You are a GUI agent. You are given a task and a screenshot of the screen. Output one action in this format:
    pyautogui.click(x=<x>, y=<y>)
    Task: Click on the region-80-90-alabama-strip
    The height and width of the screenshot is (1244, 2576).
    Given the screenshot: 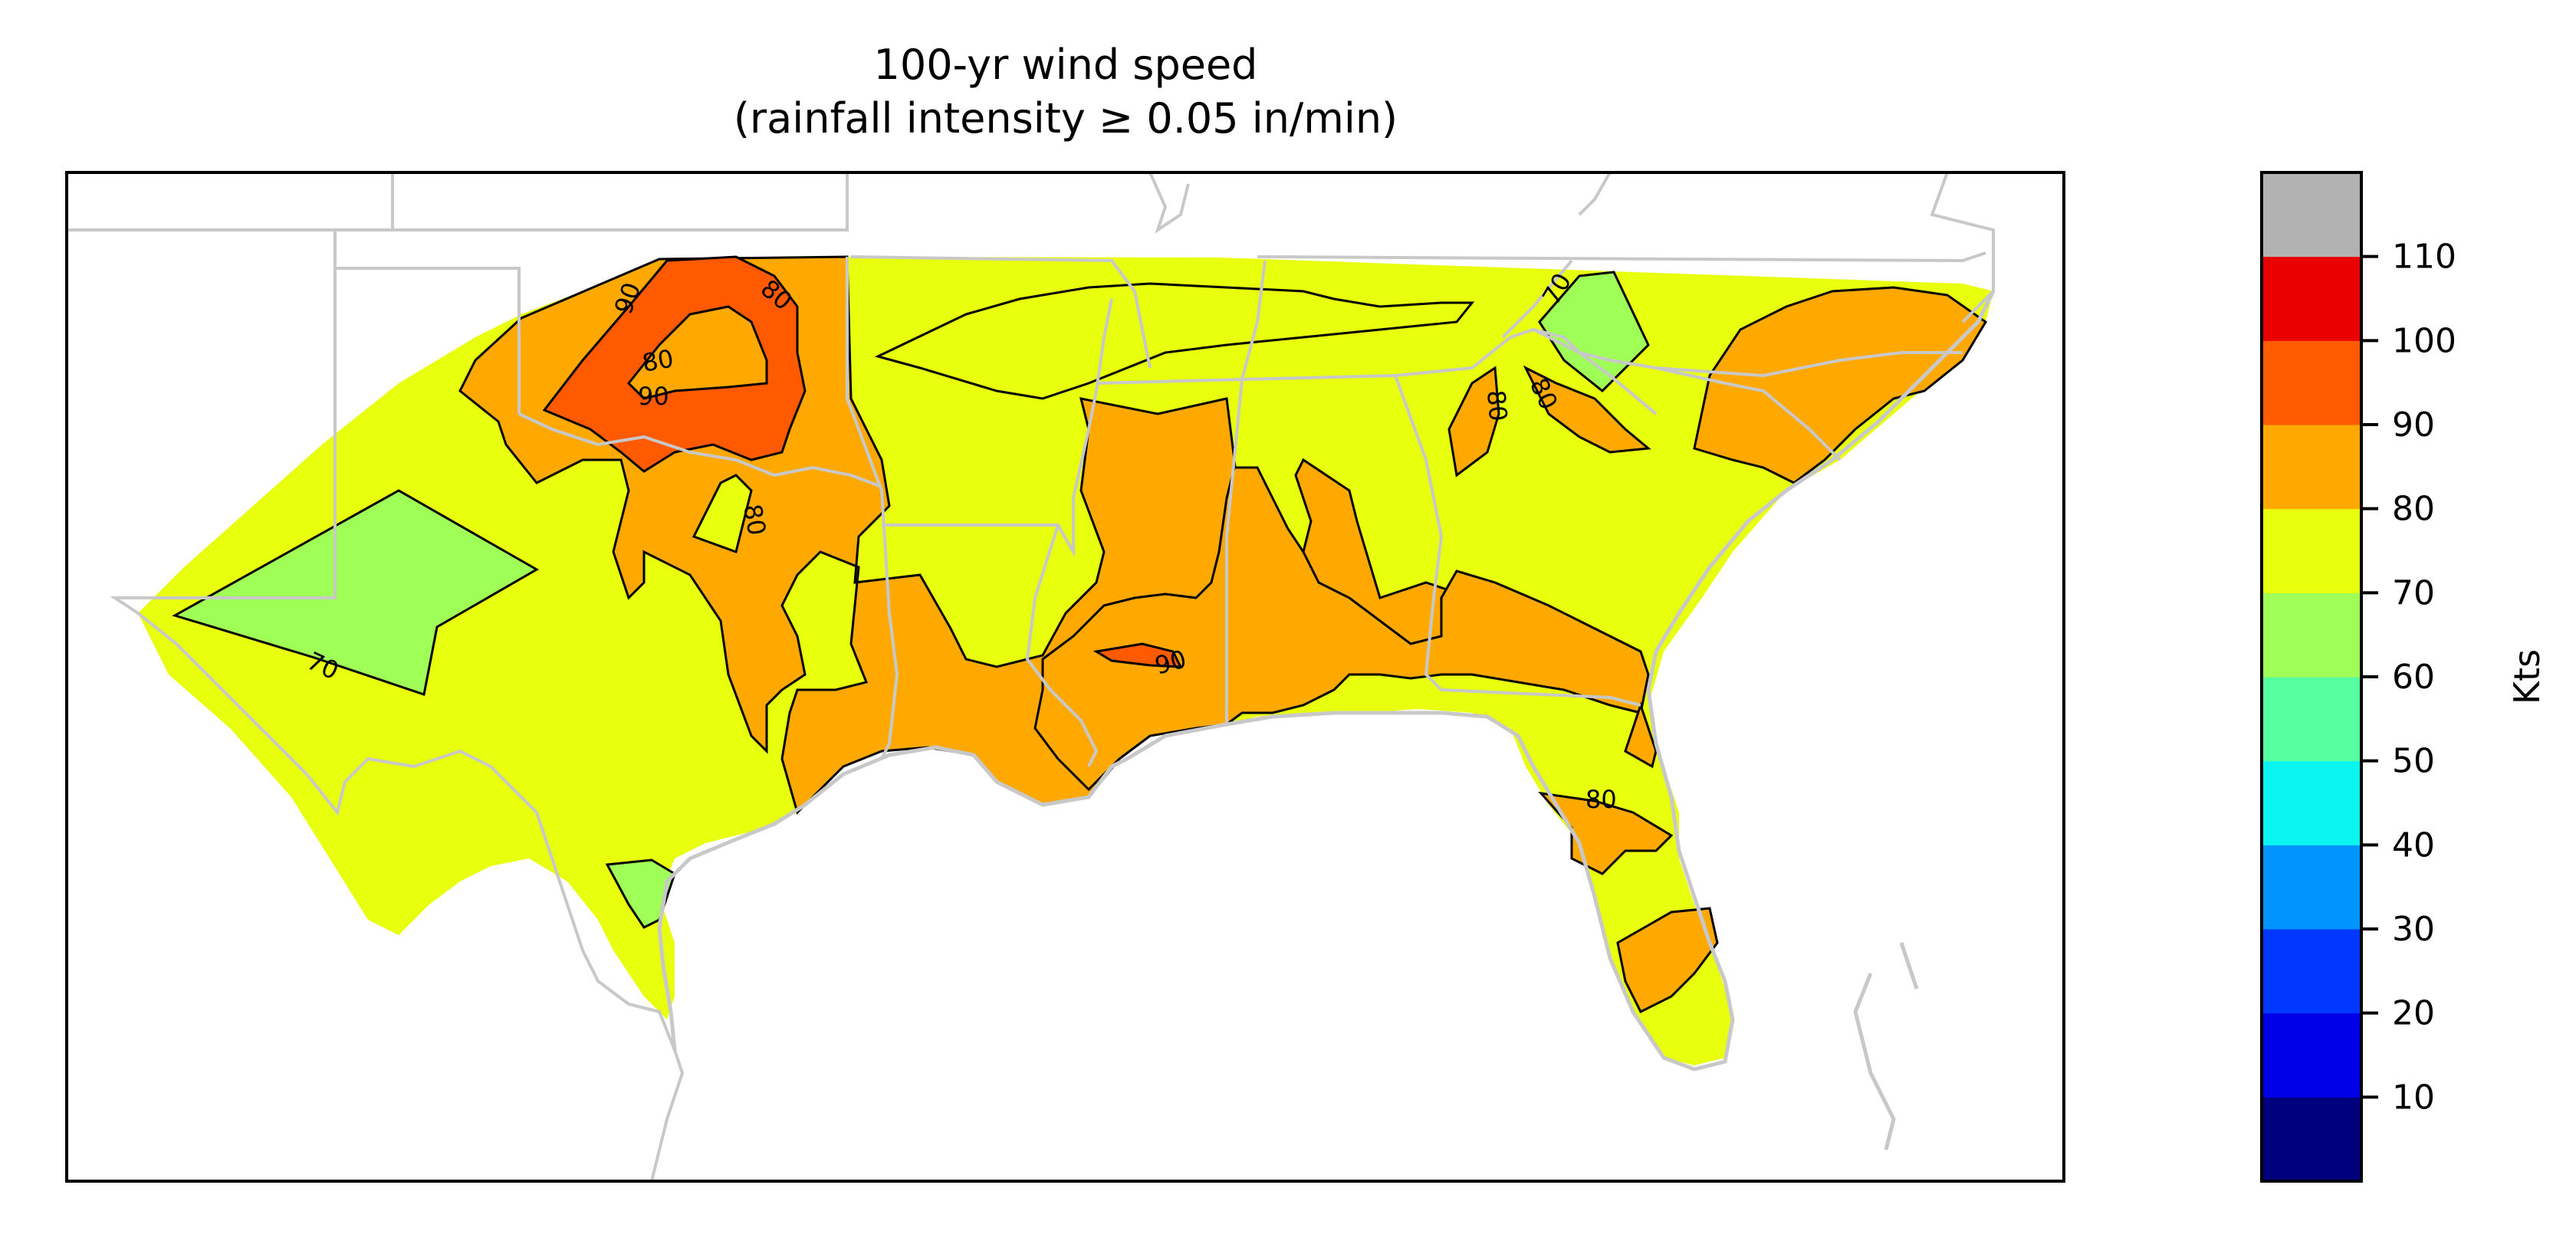 What is the action you would take?
    pyautogui.click(x=1474, y=422)
    